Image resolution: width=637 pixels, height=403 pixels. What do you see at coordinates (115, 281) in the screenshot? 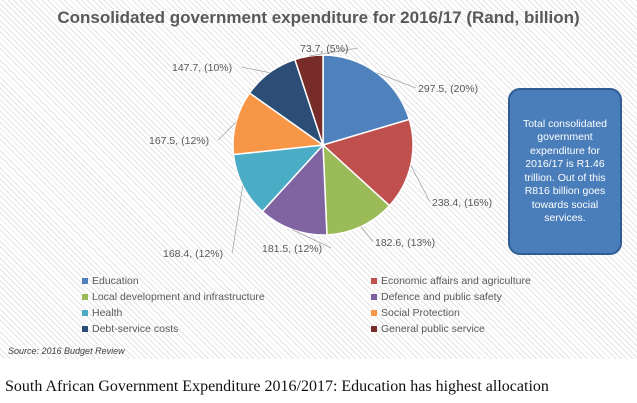
I see `legend-label: Education` at bounding box center [115, 281].